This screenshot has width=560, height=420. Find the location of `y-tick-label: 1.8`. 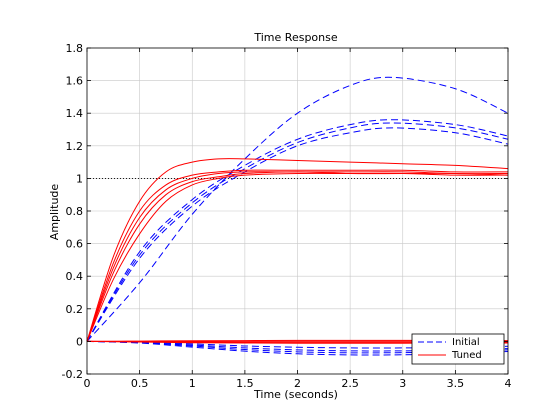

y-tick-label: 1.8 is located at coordinates (75, 48).